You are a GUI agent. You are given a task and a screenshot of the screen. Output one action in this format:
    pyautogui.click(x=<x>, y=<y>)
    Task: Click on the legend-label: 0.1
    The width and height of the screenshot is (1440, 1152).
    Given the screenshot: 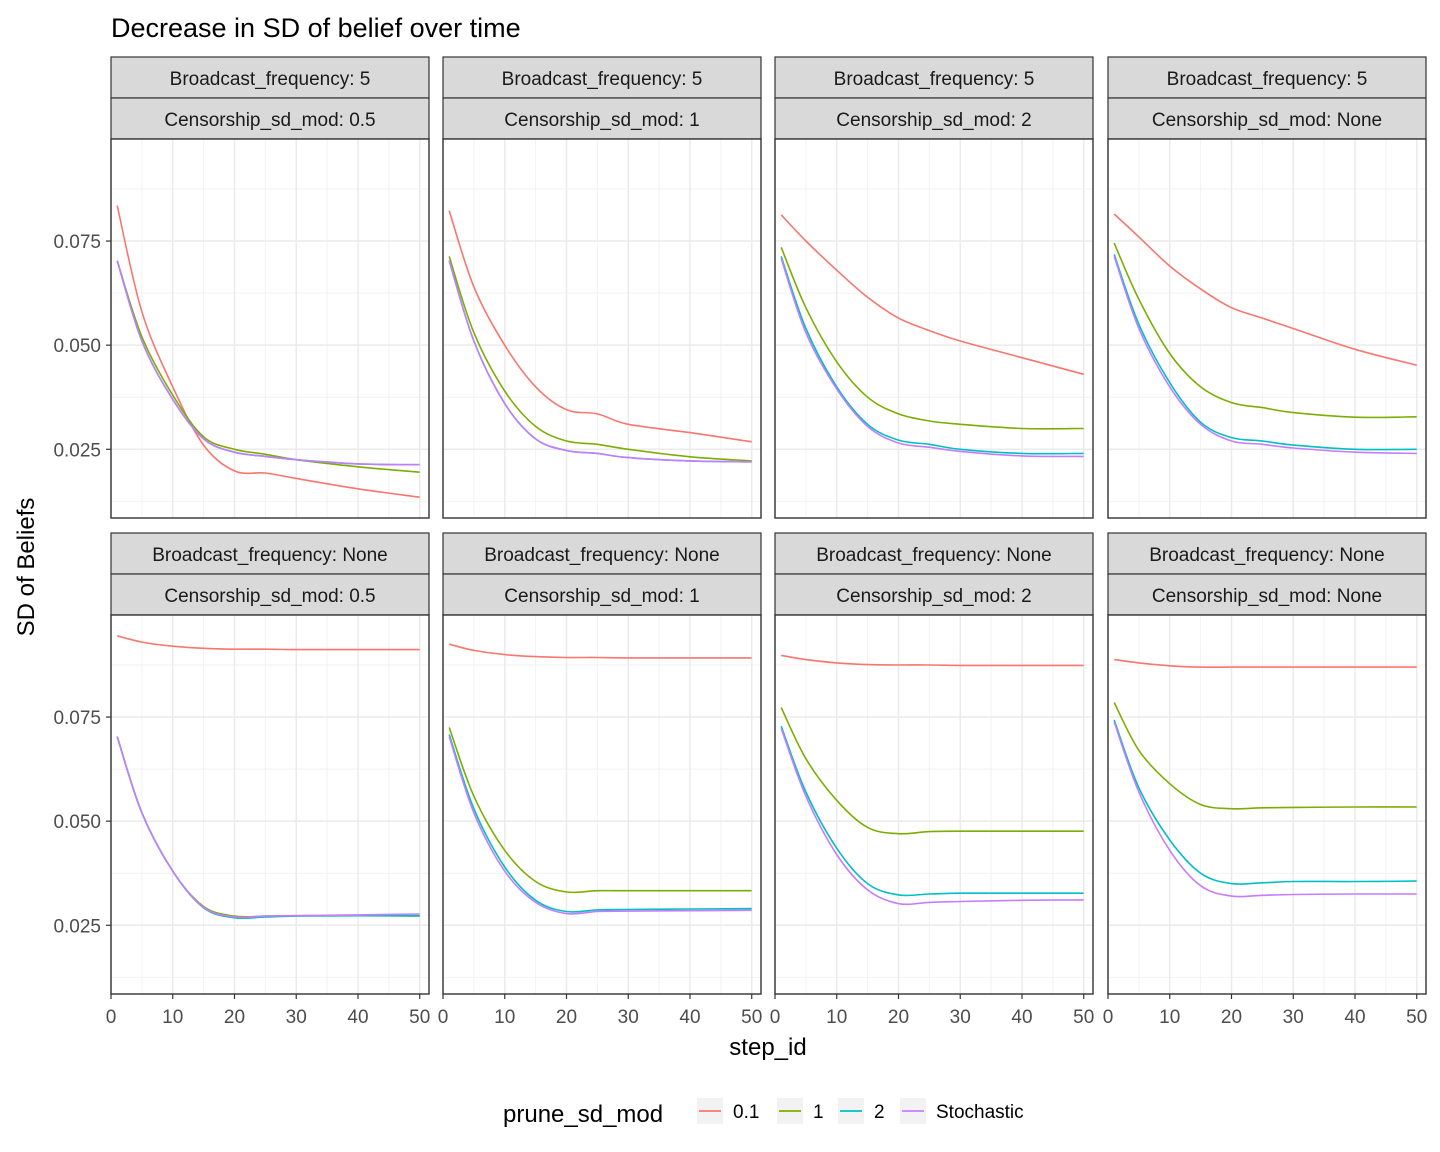 What is the action you would take?
    pyautogui.click(x=746, y=1112)
    